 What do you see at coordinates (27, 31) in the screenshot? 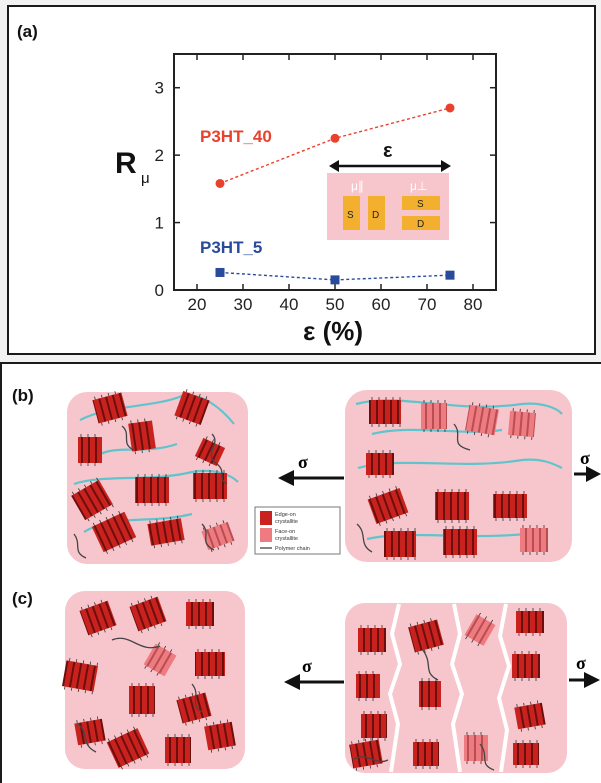
I see `panel-a-label: (a)` at bounding box center [27, 31].